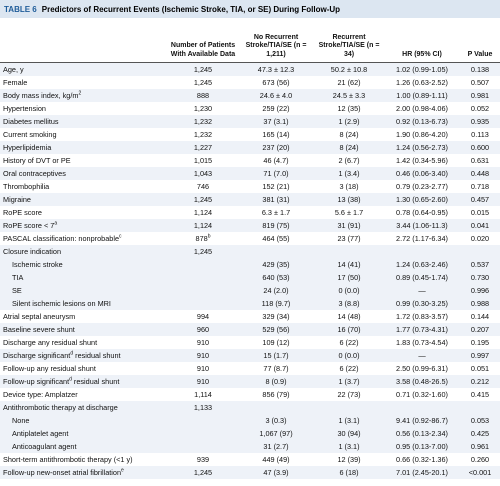  I want to click on cell: 0 (0.0), so click(349, 355).